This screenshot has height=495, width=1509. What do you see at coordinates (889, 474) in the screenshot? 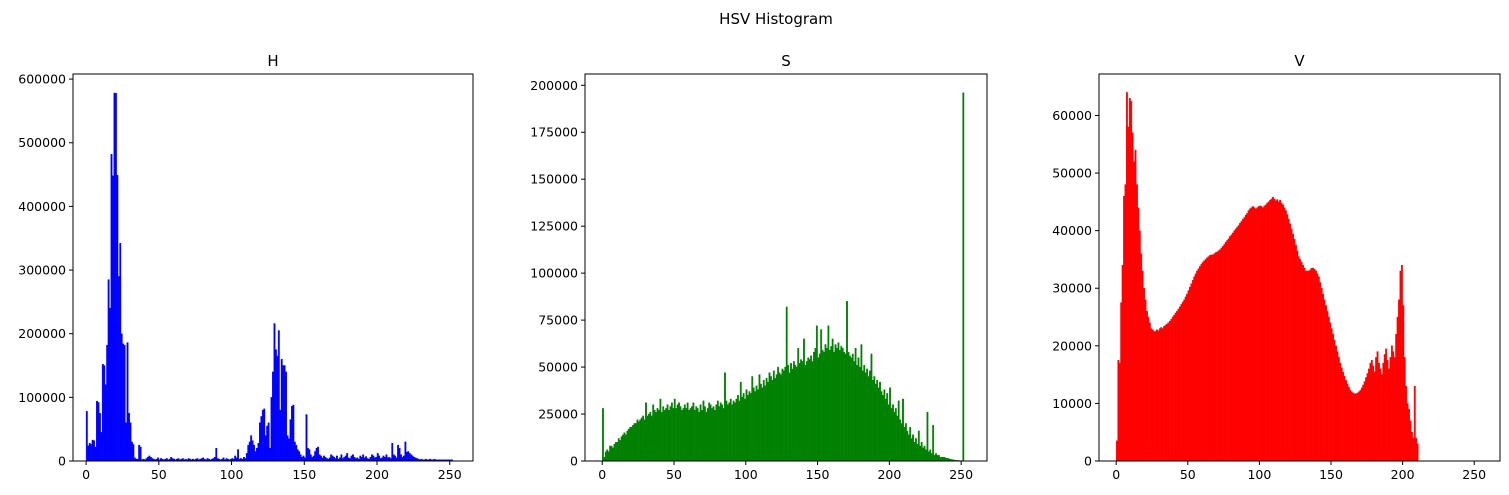
I see `s-xtick-label: 200` at bounding box center [889, 474].